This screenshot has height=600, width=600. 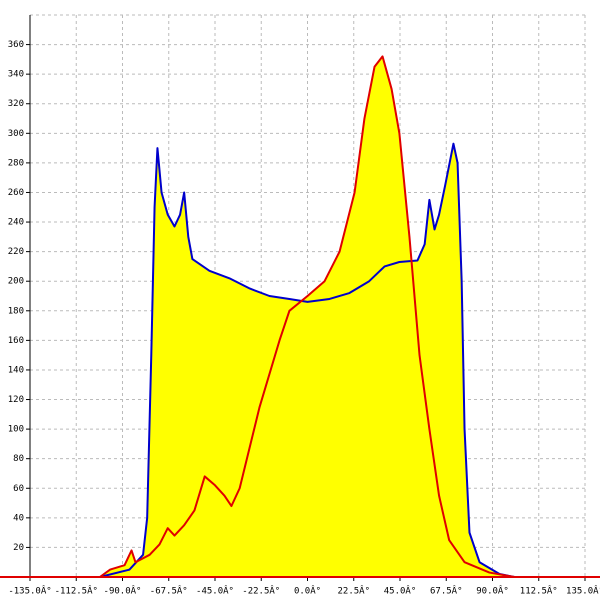 I want to click on y-tick-label: 160, so click(x=16, y=341).